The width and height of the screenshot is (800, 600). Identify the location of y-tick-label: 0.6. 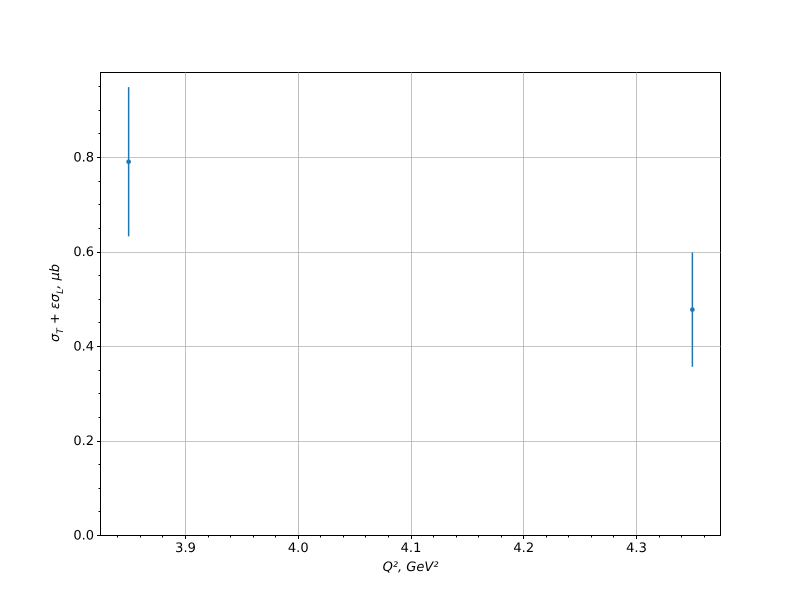
(83, 252).